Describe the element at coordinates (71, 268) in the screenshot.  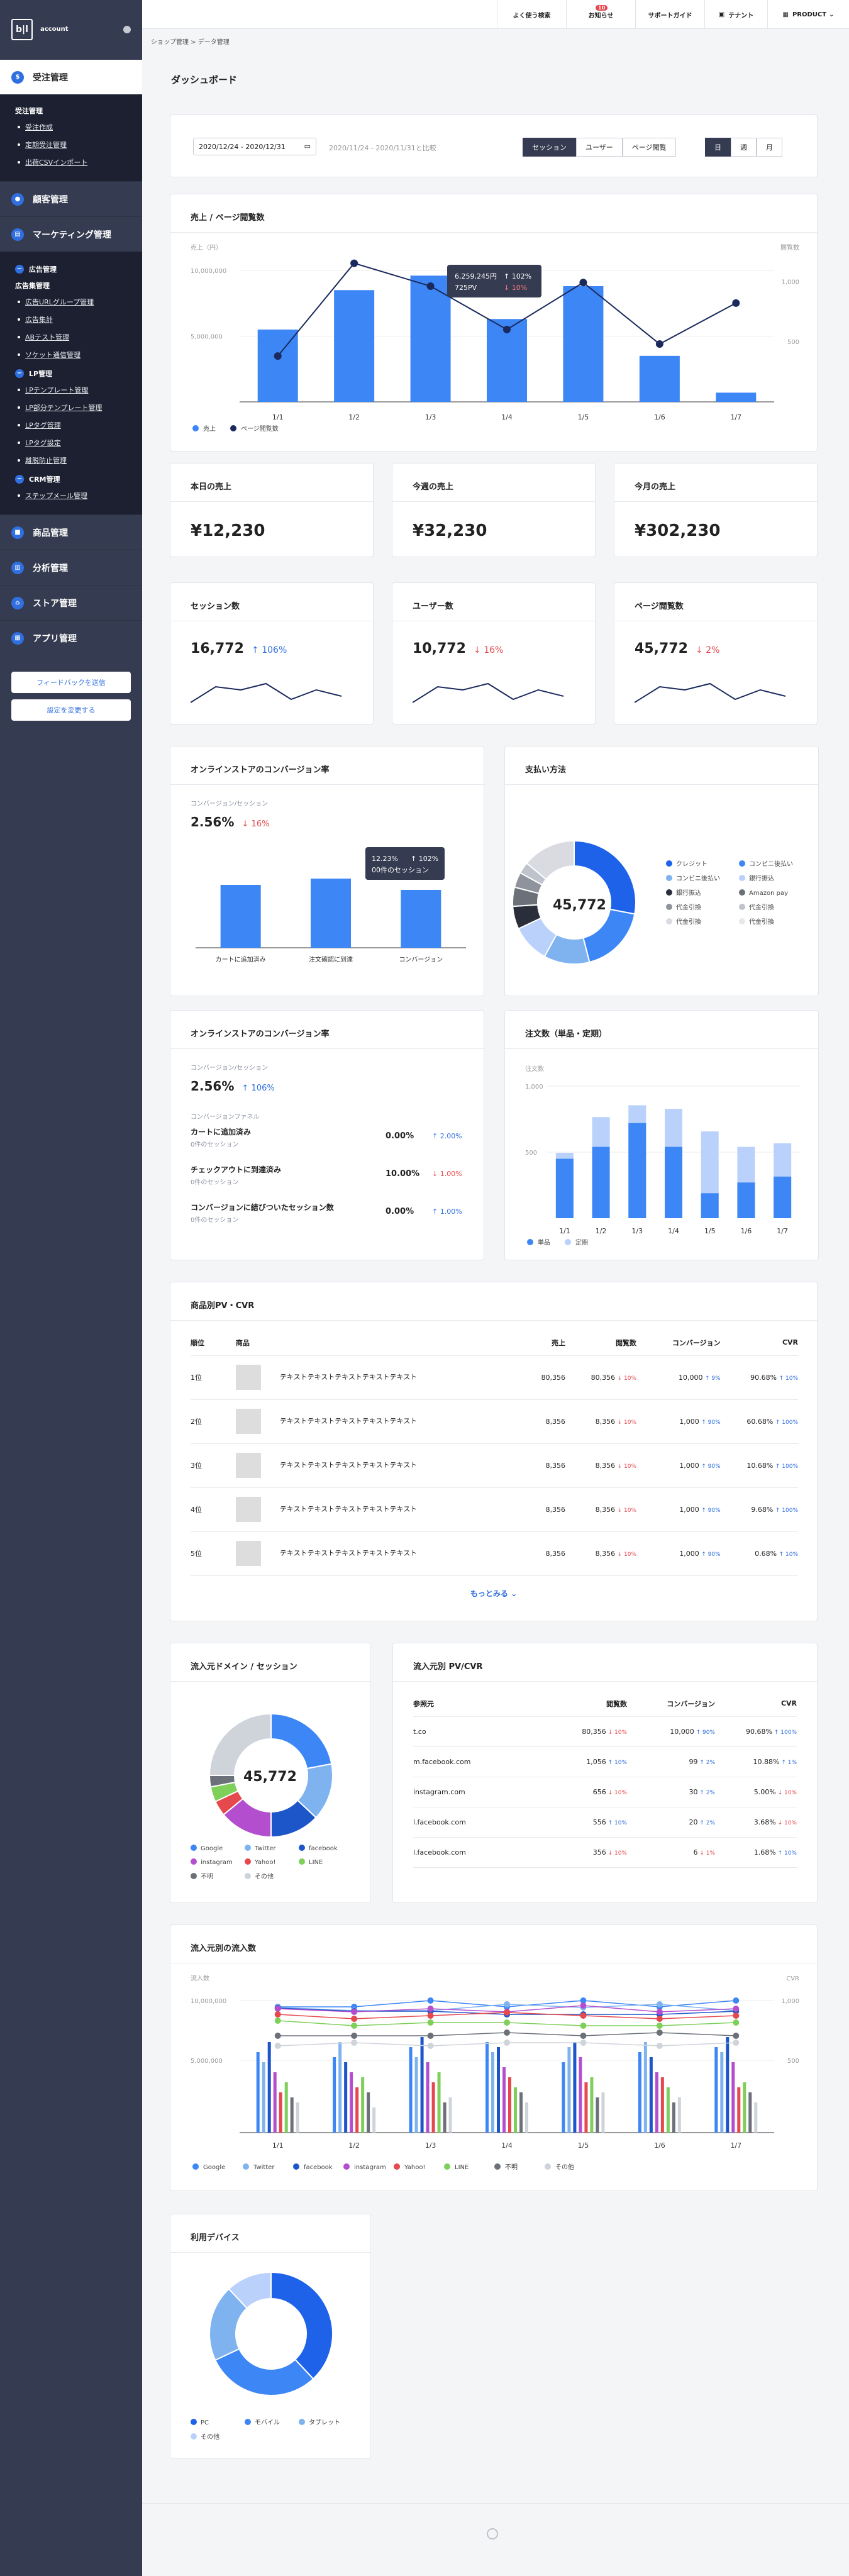
I see `section-ads: − 広告管理` at that location.